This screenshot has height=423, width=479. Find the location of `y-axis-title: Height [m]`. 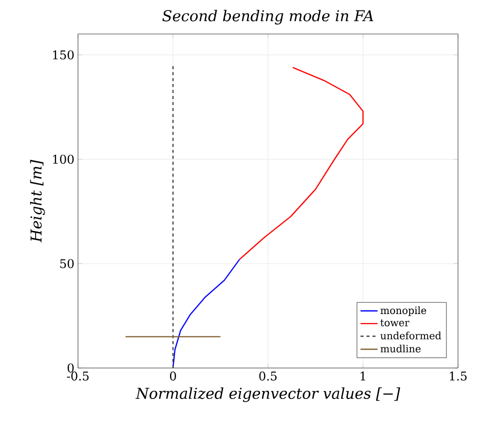

y-axis-title: Height [m] is located at coordinates (37, 201).